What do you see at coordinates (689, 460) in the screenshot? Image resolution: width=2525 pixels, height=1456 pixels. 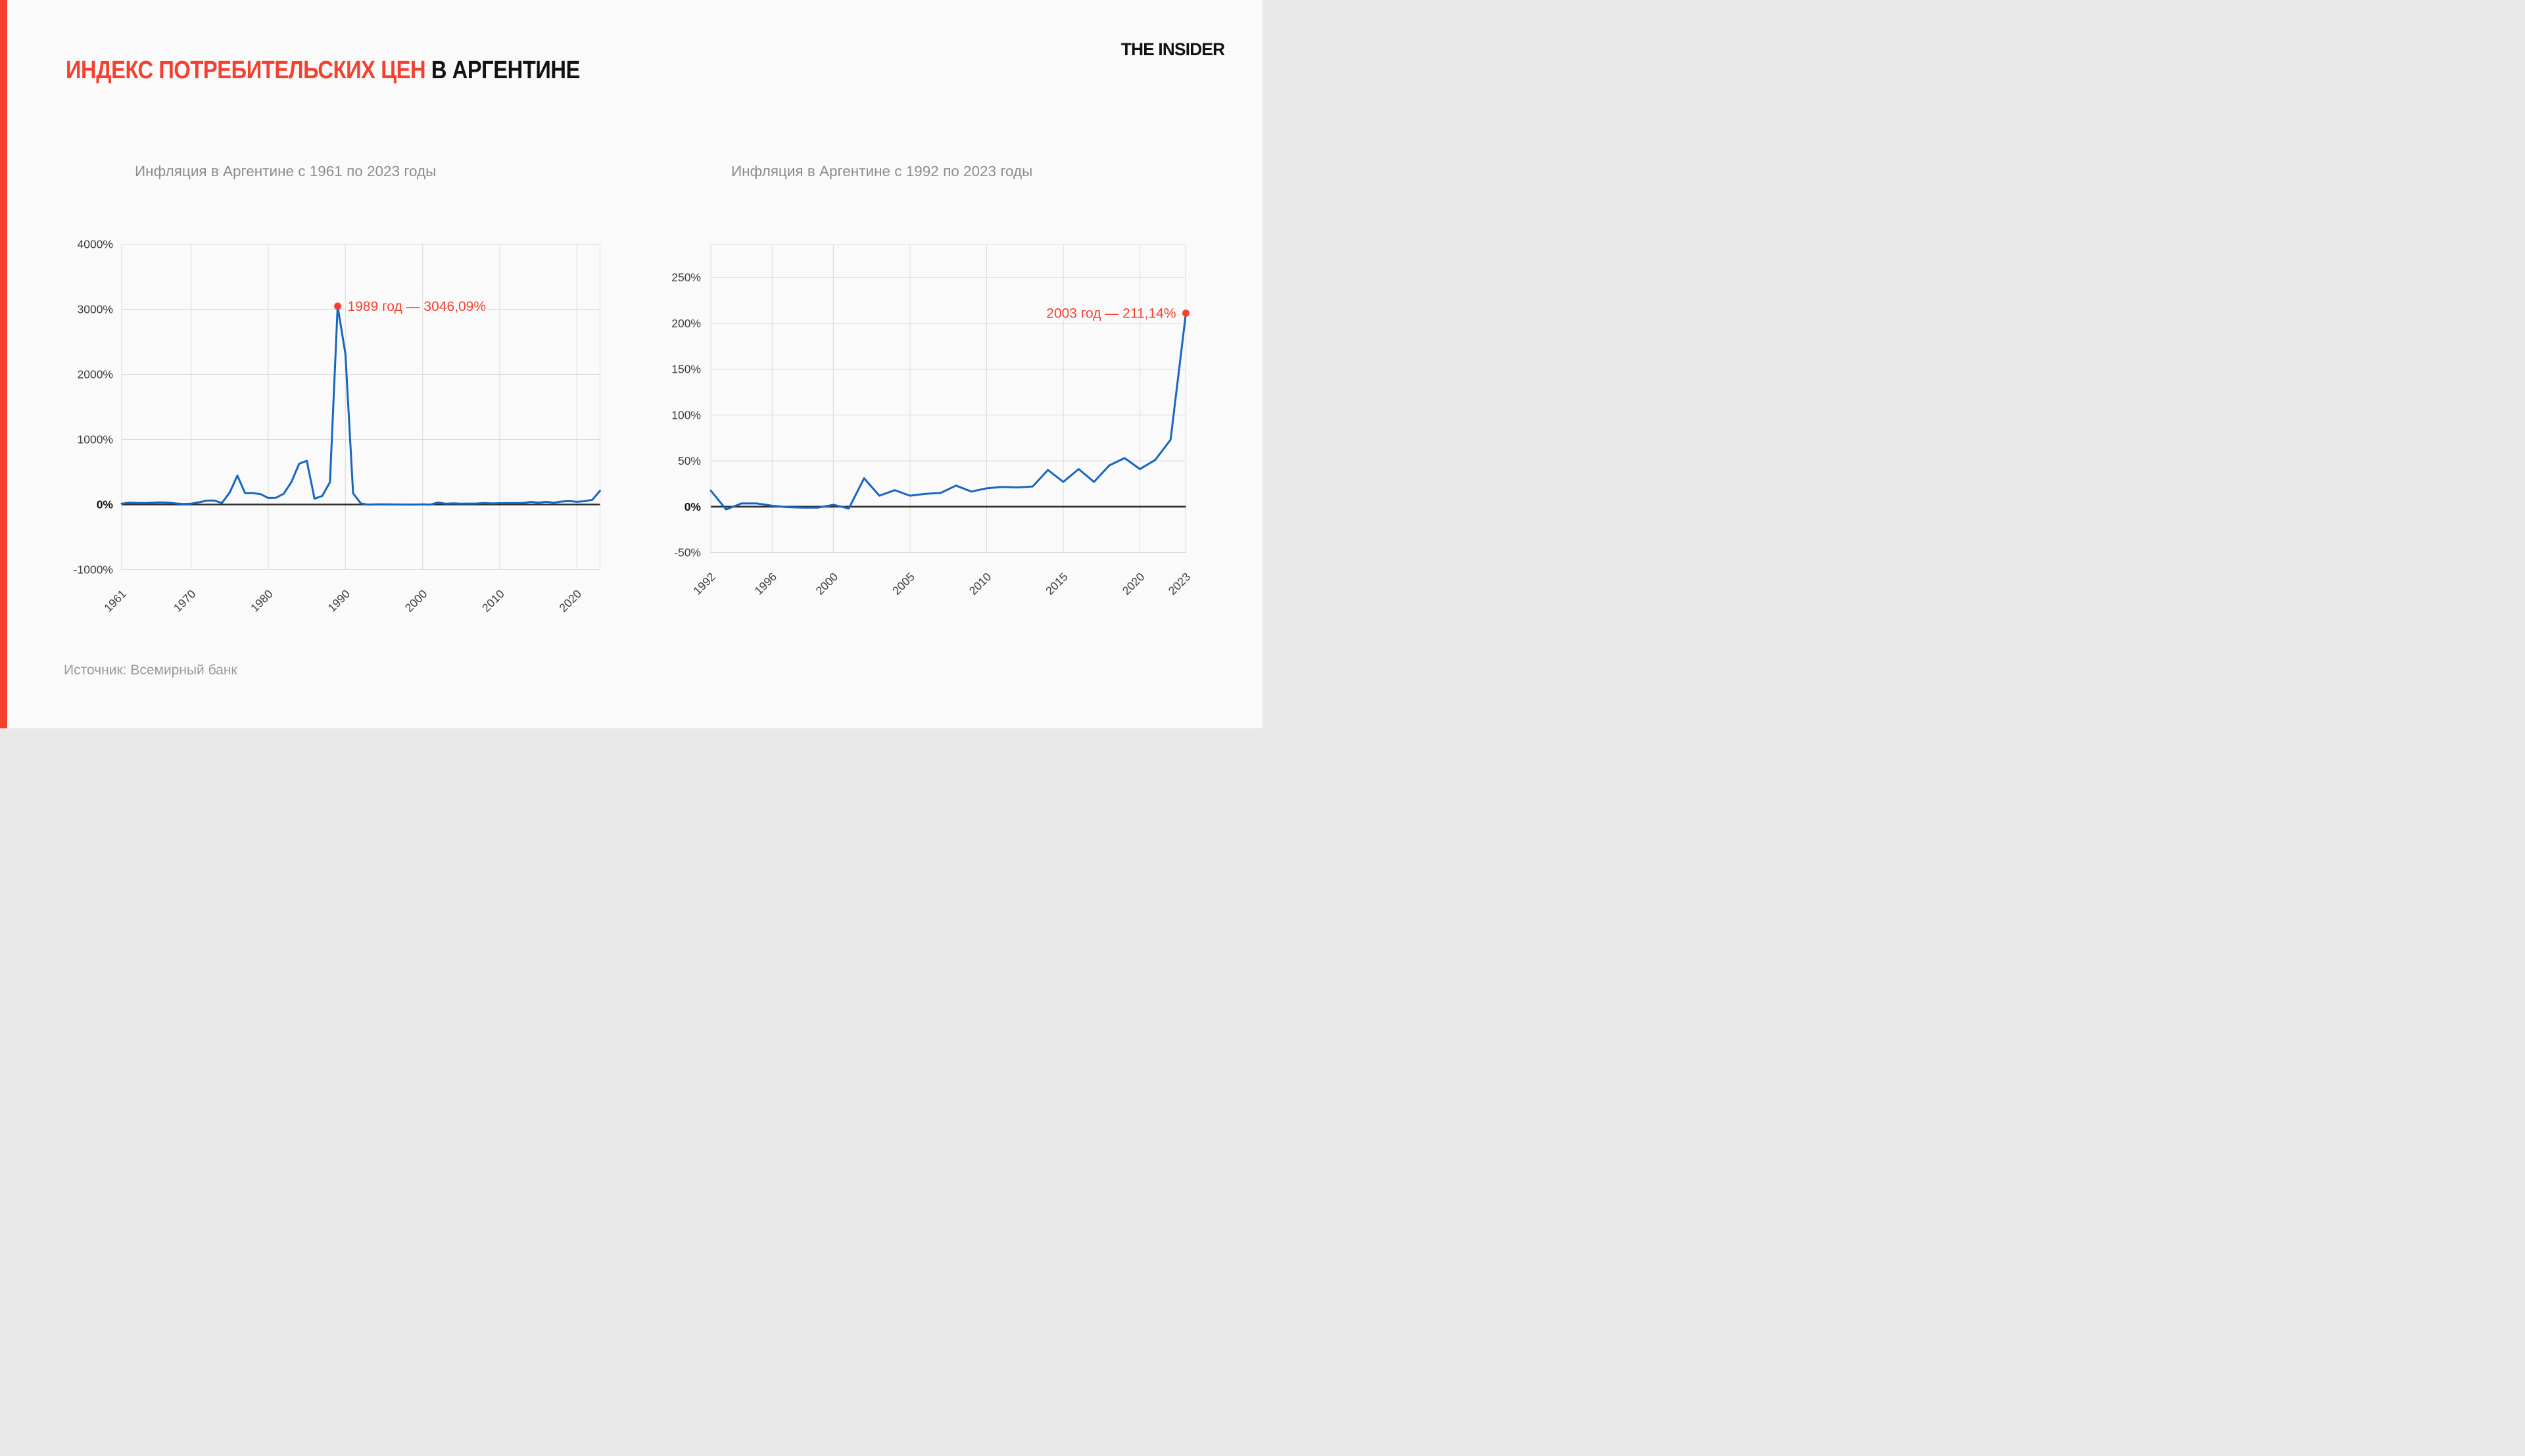 I see `y-tick-label: 50%` at bounding box center [689, 460].